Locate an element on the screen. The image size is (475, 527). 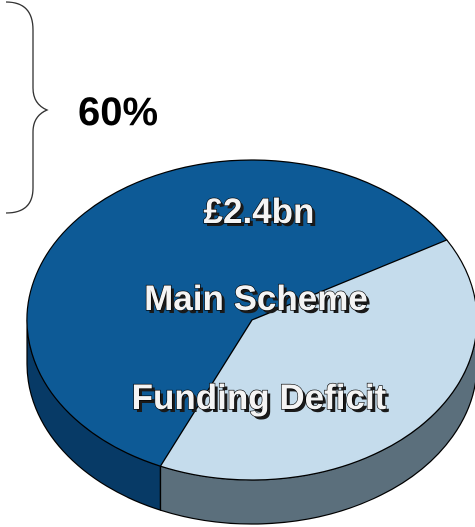
scheme-label-shadow: Main Scheme is located at coordinates (259, 301).